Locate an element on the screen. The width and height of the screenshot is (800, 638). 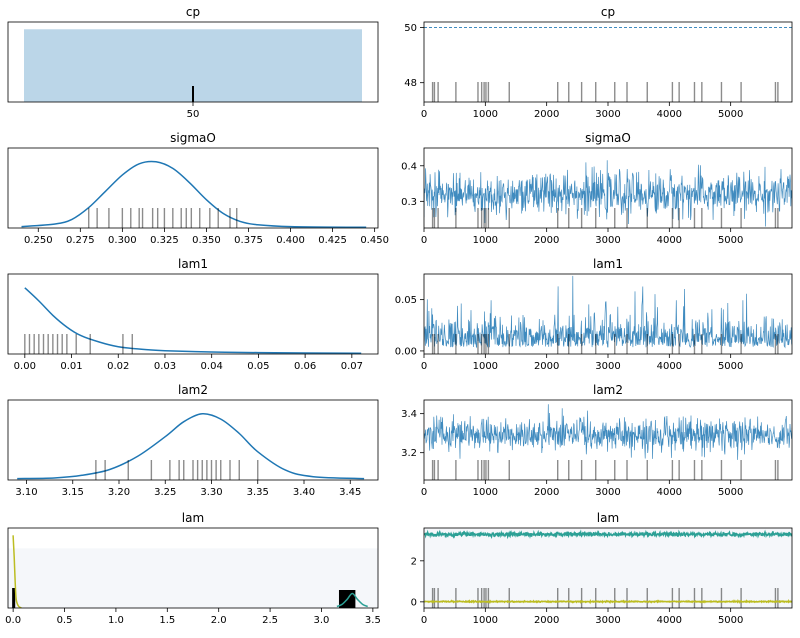
chart-9-ytick-label-1: 2 is located at coordinates (414, 561).